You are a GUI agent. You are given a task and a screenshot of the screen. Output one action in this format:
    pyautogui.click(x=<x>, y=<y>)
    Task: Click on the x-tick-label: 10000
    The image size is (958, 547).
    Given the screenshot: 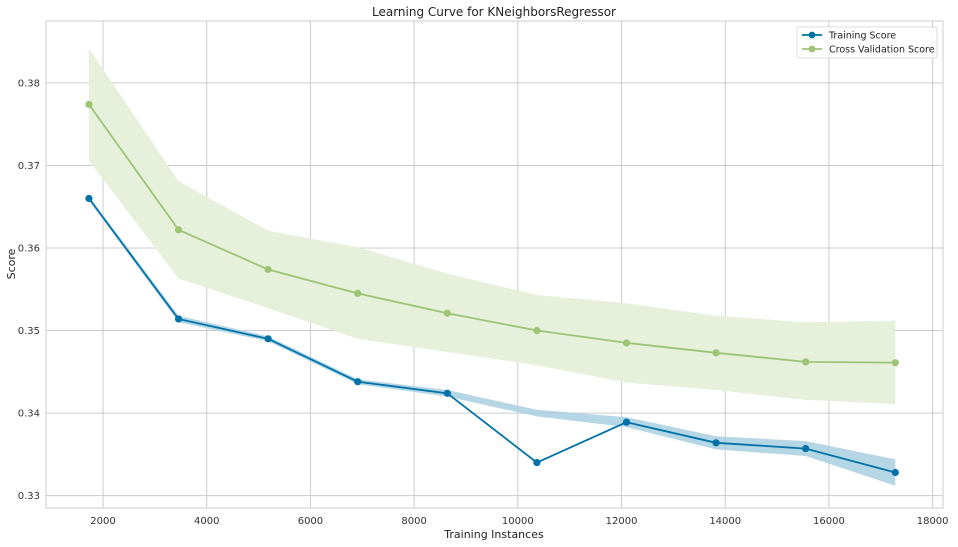 What is the action you would take?
    pyautogui.click(x=518, y=521)
    